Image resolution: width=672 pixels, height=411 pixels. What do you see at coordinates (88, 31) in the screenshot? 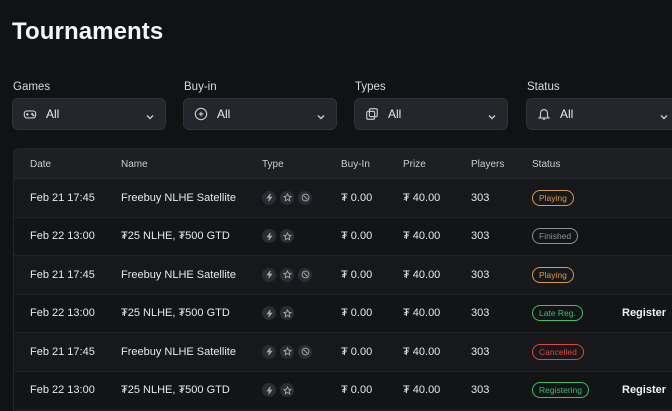
I see `page-title: Tournaments` at bounding box center [88, 31].